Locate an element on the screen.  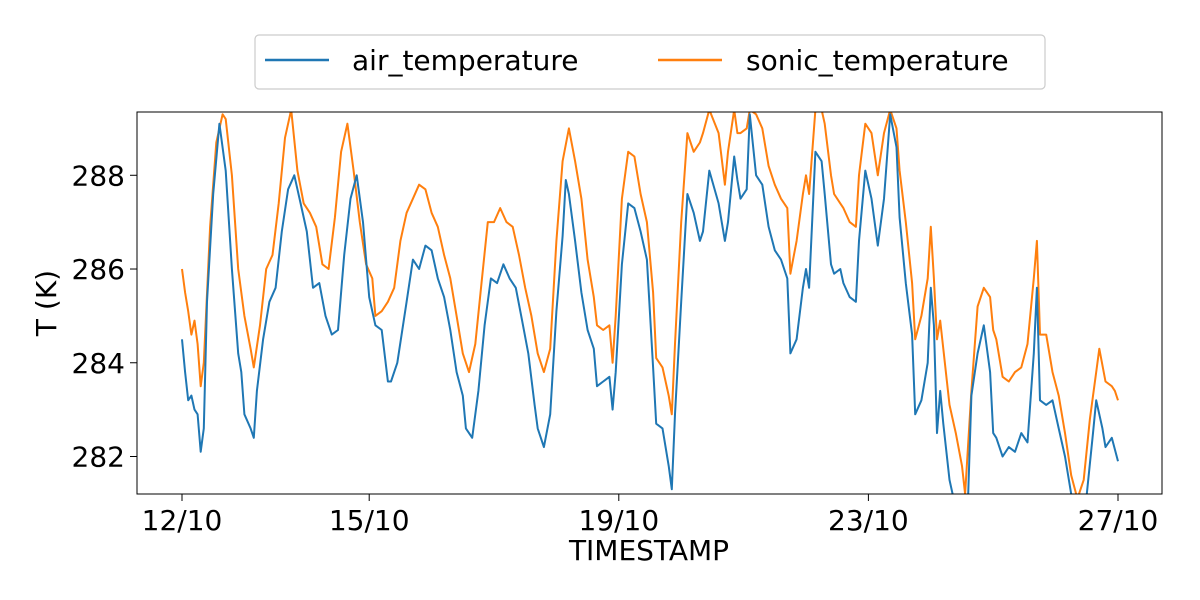
legend-label-air-temperature: air_temperature is located at coordinates (465, 60).